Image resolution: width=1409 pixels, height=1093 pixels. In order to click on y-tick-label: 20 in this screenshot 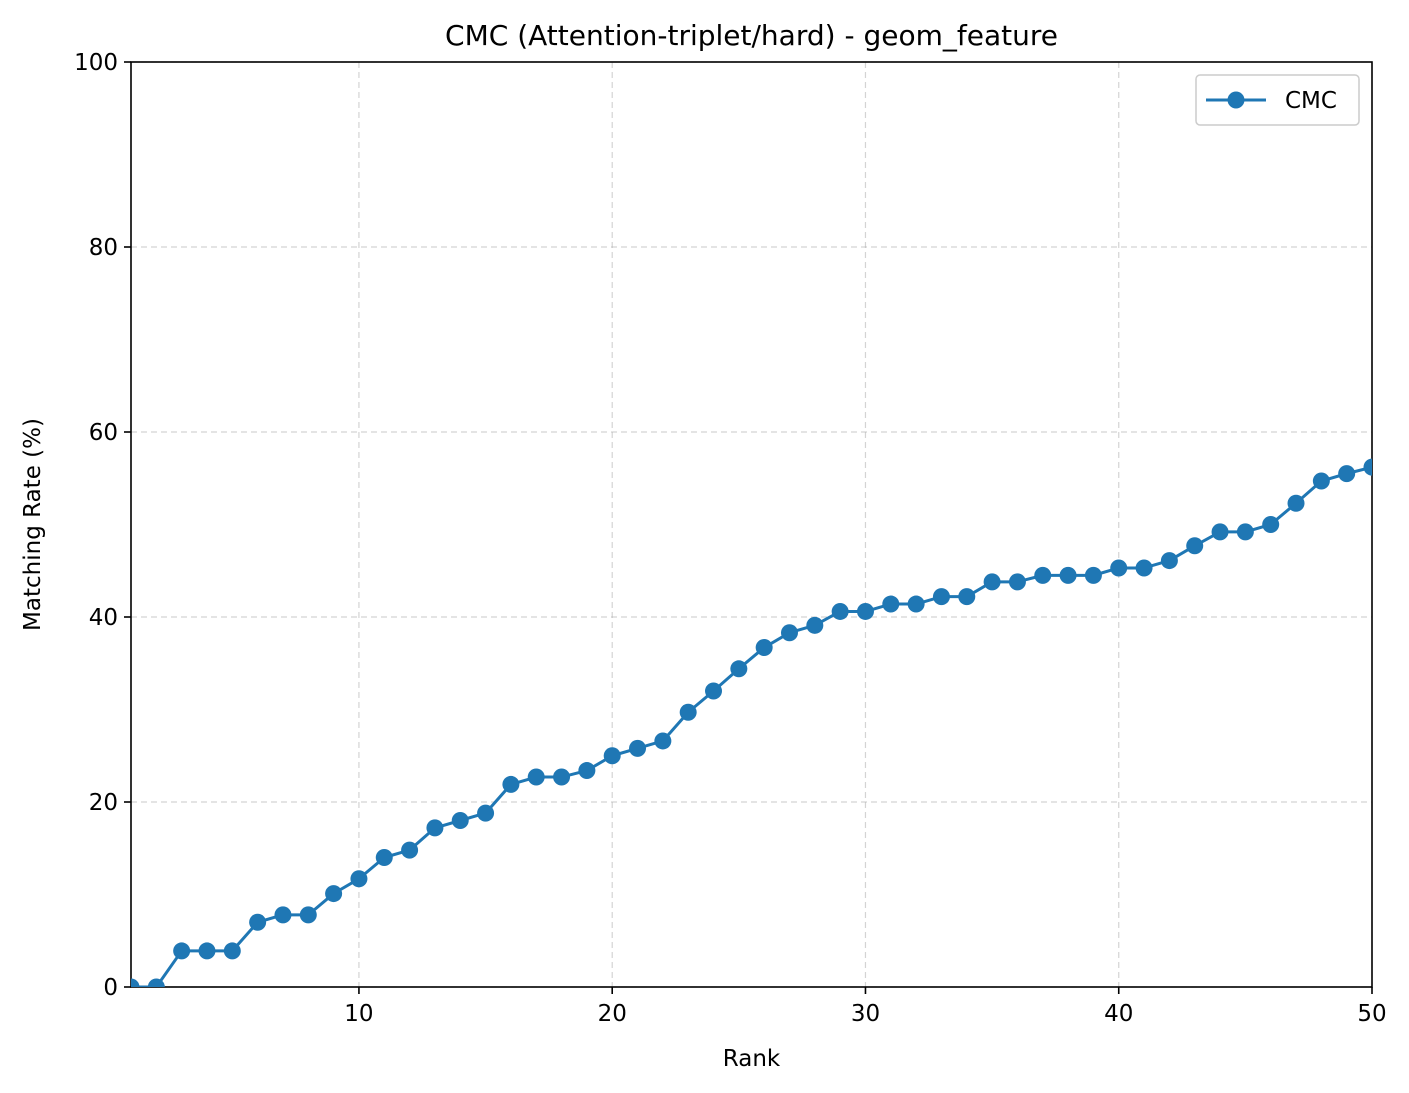, I will do `click(103, 803)`.